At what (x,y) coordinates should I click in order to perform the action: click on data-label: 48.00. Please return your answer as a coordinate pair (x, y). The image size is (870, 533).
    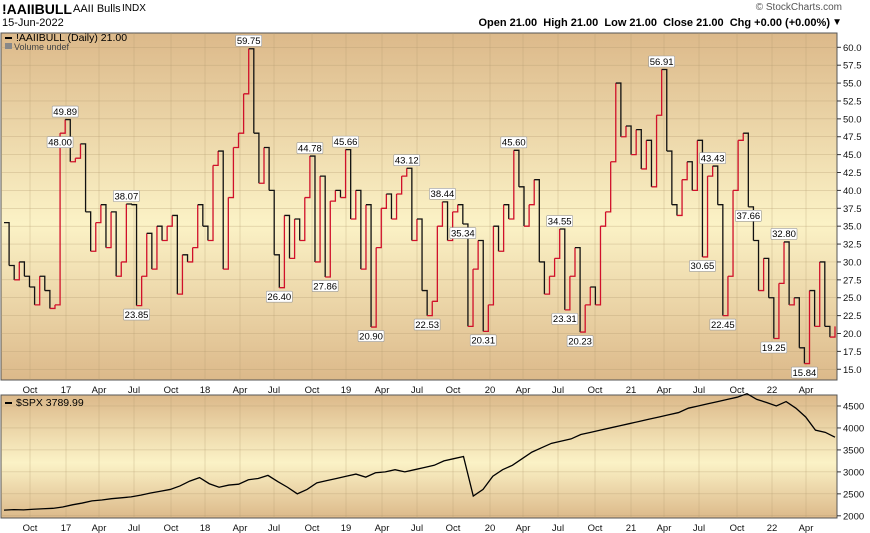
    Looking at the image, I should click on (60, 142).